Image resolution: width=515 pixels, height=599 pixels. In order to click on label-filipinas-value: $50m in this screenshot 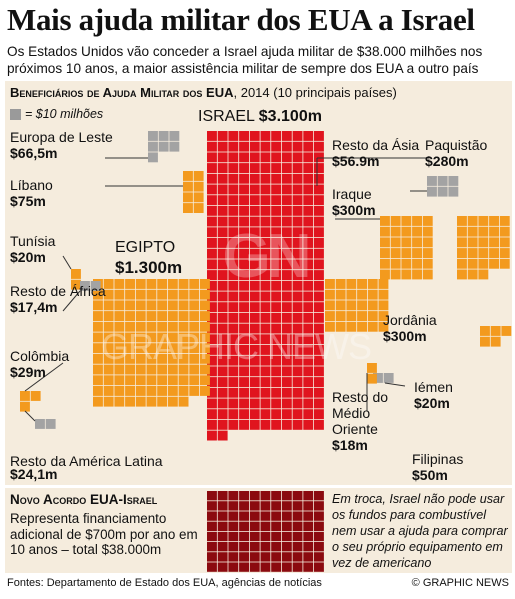, I will do `click(430, 475)`.